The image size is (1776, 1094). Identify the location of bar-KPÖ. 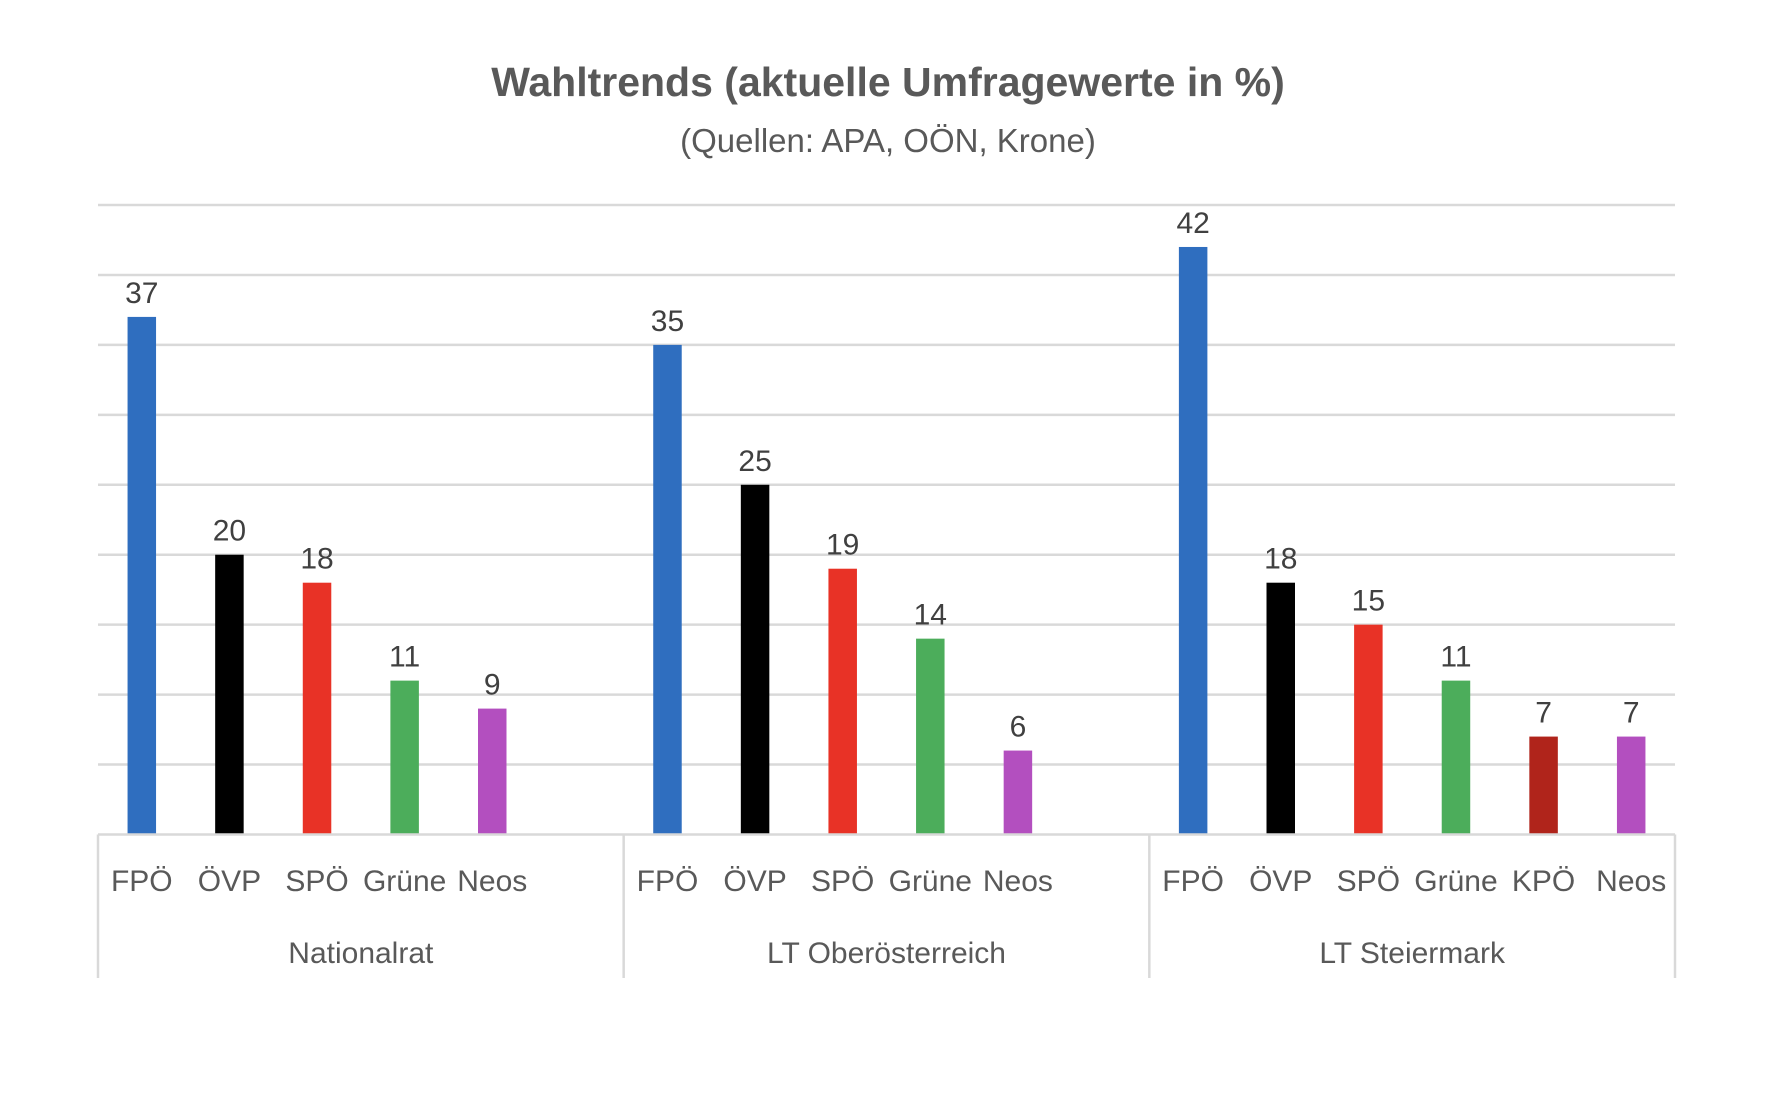
(1543, 785).